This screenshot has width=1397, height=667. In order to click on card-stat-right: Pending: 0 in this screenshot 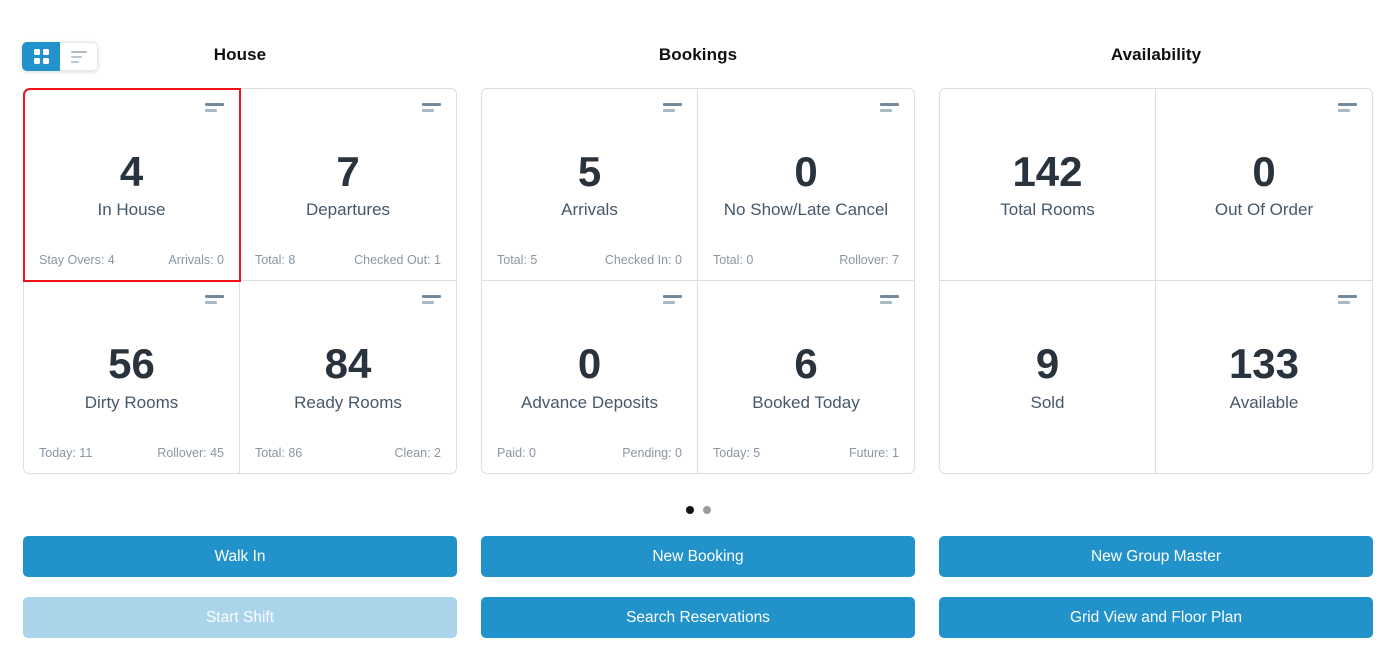, I will do `click(652, 453)`.